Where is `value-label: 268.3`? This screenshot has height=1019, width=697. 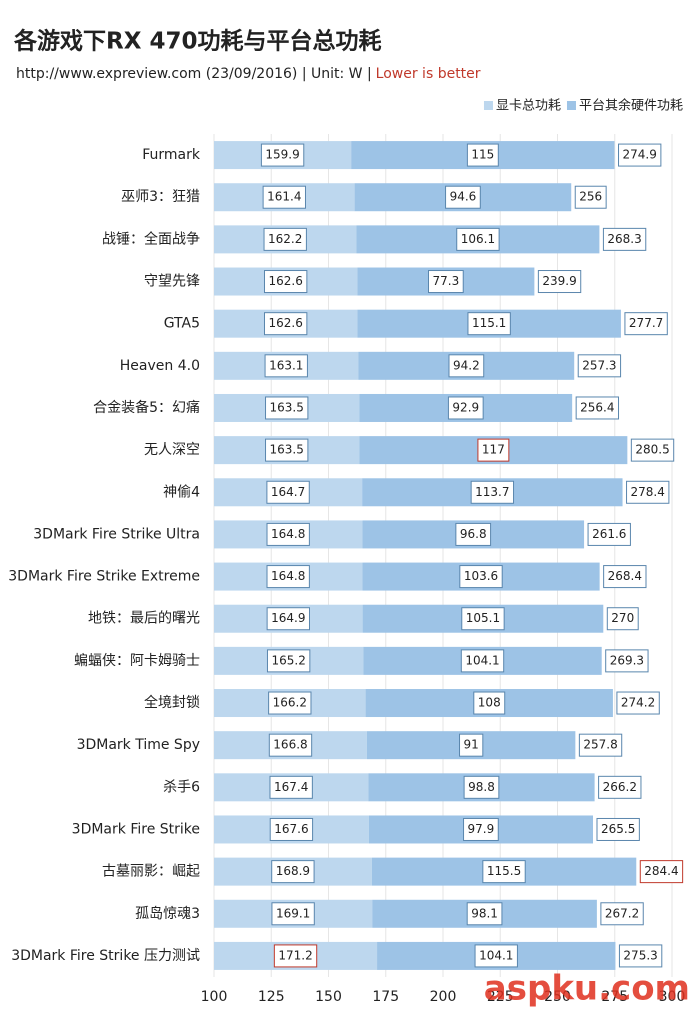
value-label: 268.3 is located at coordinates (624, 239).